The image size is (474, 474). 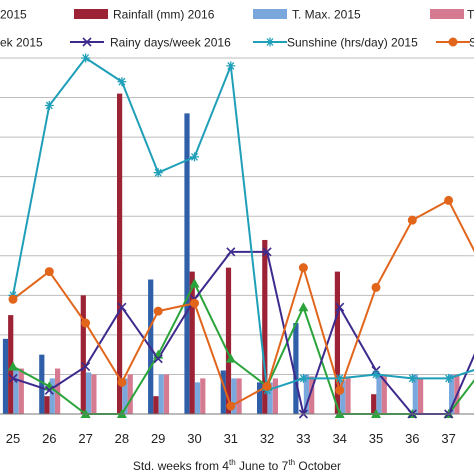 I want to click on x-tick-label: 35, so click(x=376, y=438).